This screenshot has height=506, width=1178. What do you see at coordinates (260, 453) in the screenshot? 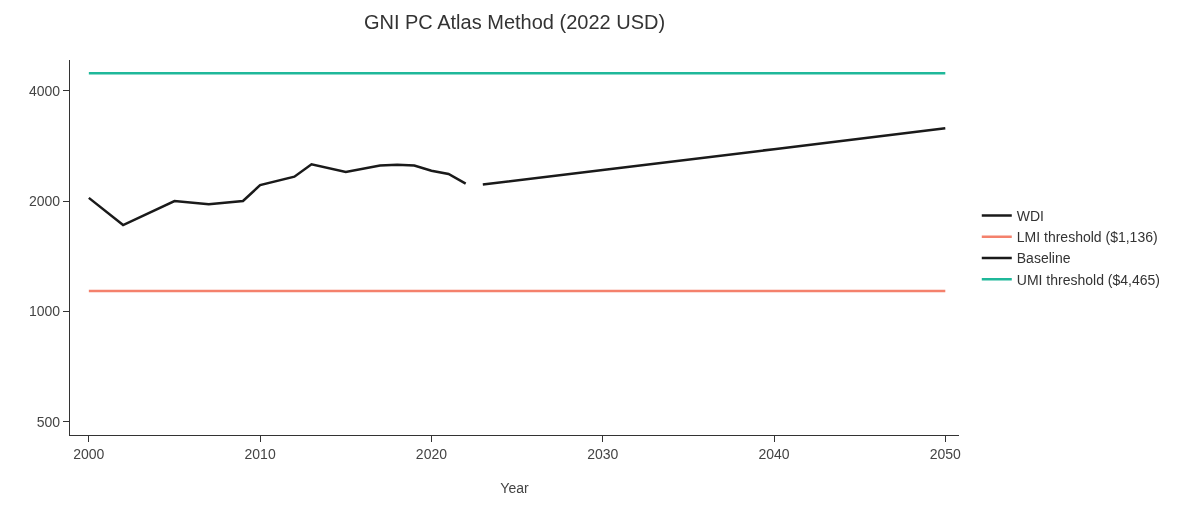
I see `x-tick-label: 2010` at bounding box center [260, 453].